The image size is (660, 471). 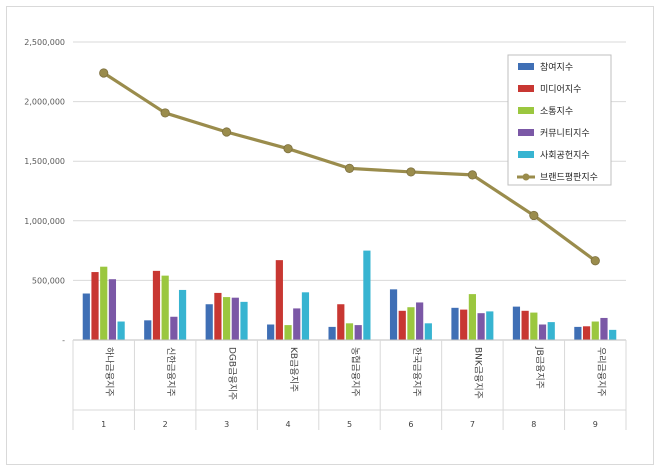 I want to click on legend-label: 참여지수, so click(x=556, y=67).